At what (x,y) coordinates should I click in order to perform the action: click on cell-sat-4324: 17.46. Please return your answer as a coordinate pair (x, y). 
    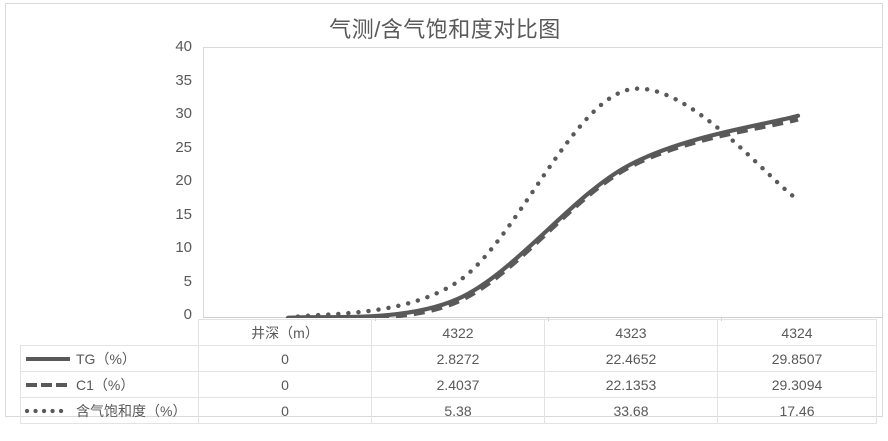
    Looking at the image, I should click on (797, 410).